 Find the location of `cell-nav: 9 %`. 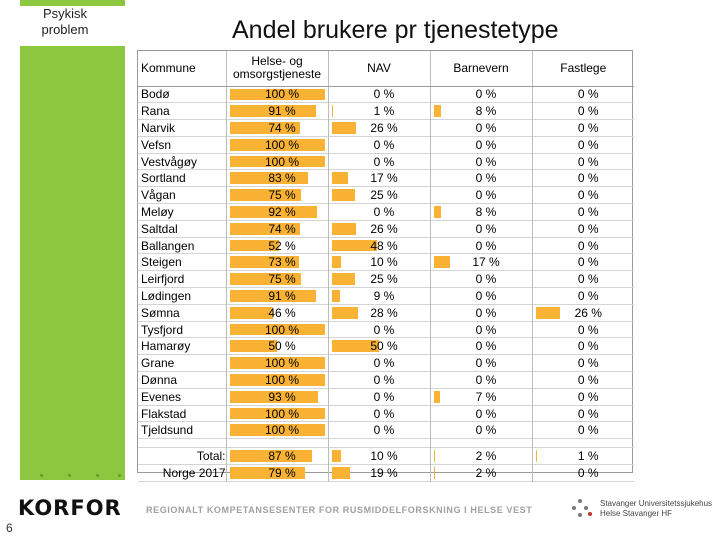

cell-nav: 9 % is located at coordinates (378, 296).